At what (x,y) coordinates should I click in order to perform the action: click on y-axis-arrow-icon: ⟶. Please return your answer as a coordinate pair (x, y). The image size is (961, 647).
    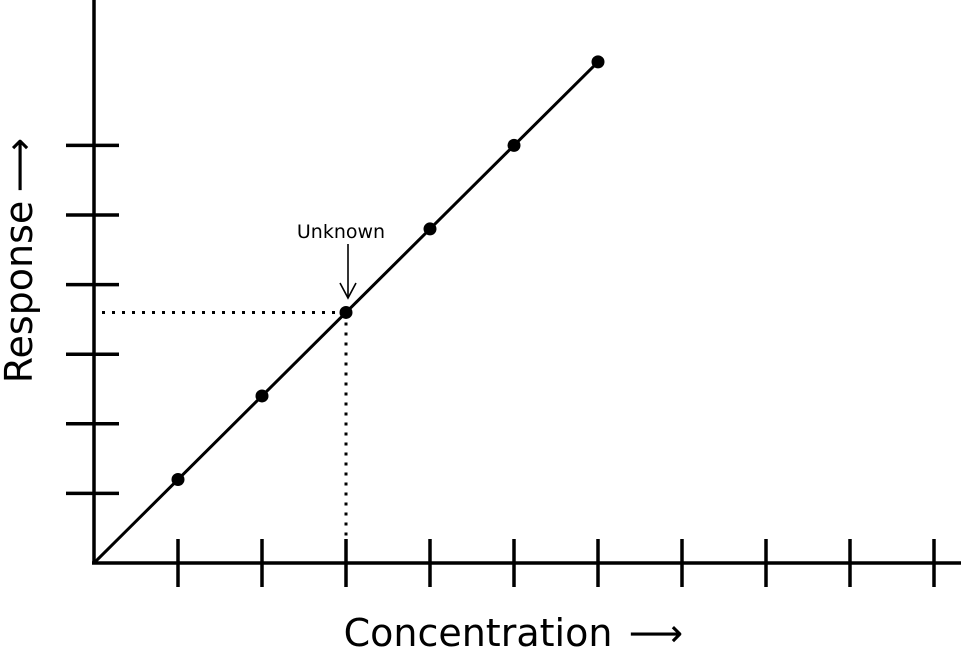
    Looking at the image, I should click on (20, 165).